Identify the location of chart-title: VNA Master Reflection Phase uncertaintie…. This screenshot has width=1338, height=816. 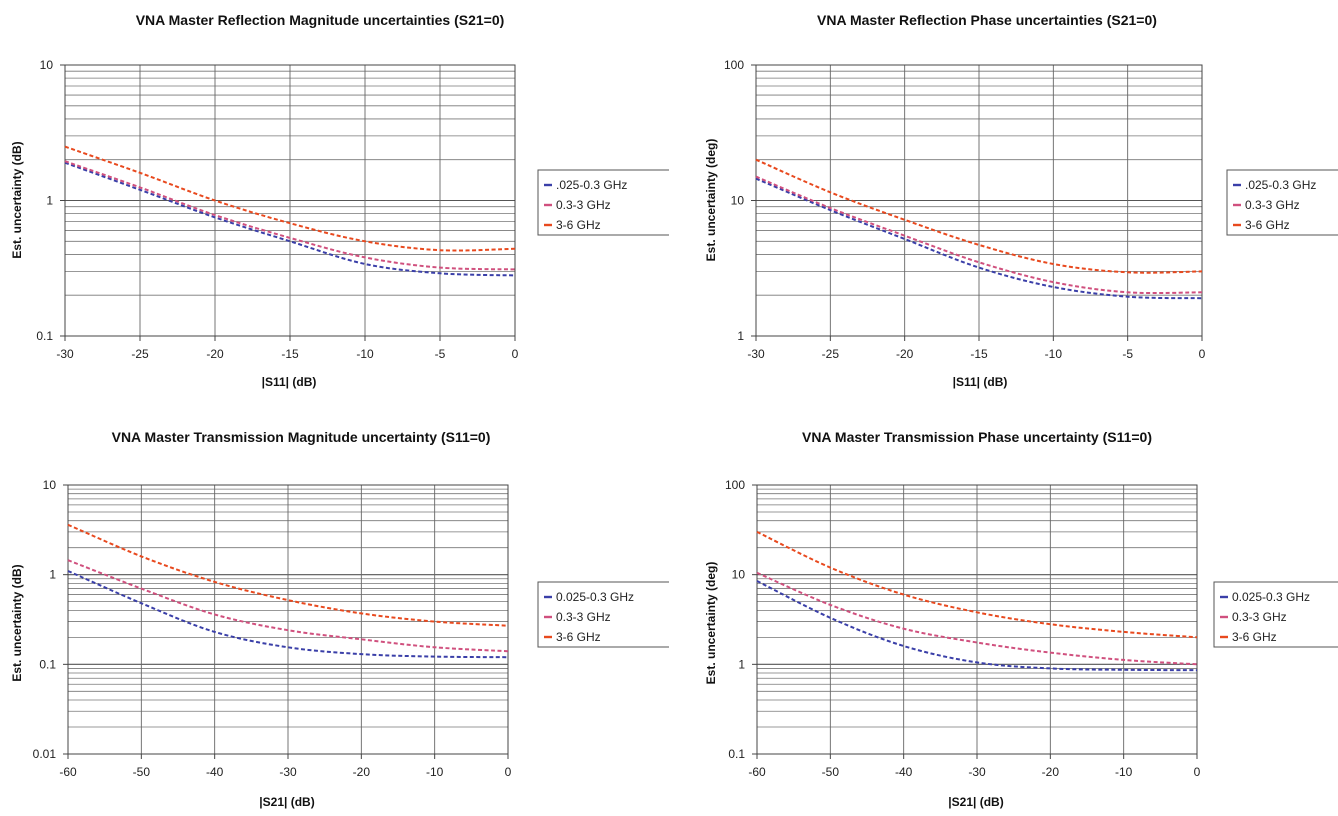
(987, 20).